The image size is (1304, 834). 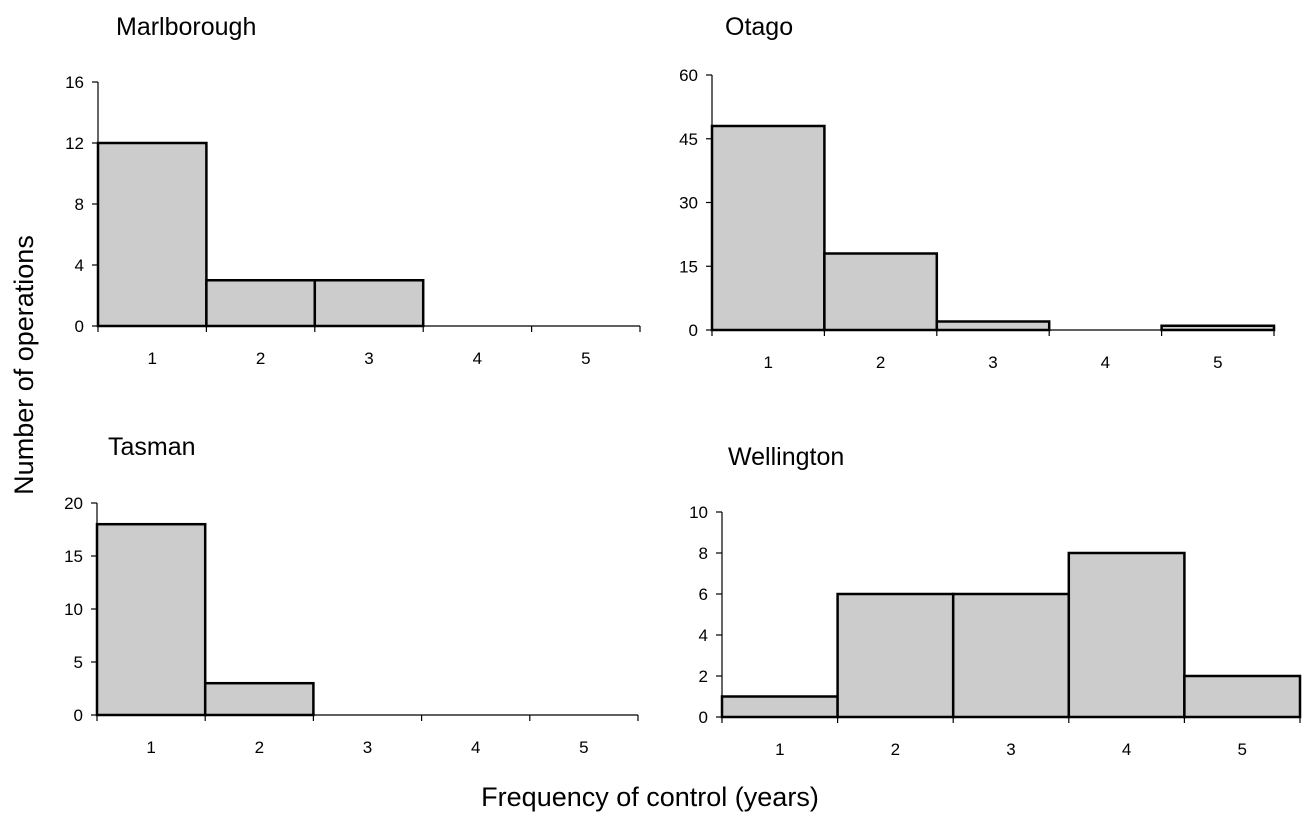 What do you see at coordinates (24, 365) in the screenshot?
I see `y-axis-title: Number of operations` at bounding box center [24, 365].